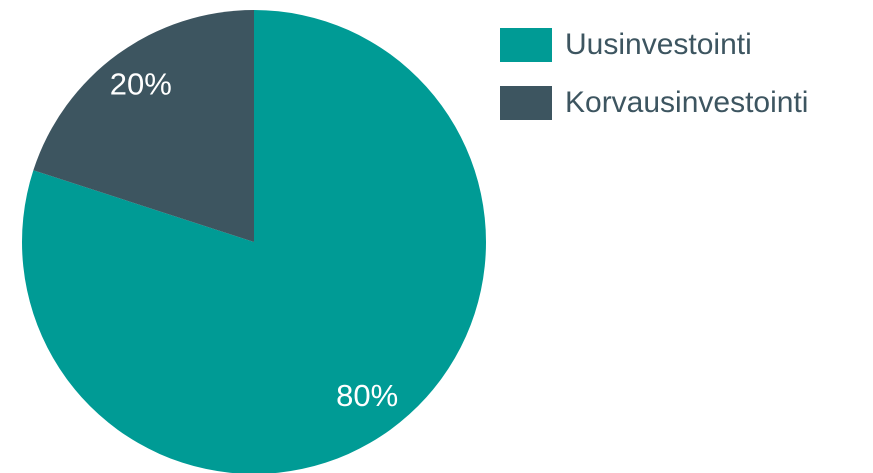 The image size is (873, 473). I want to click on legend-label: Korvausinvestointi, so click(686, 102).